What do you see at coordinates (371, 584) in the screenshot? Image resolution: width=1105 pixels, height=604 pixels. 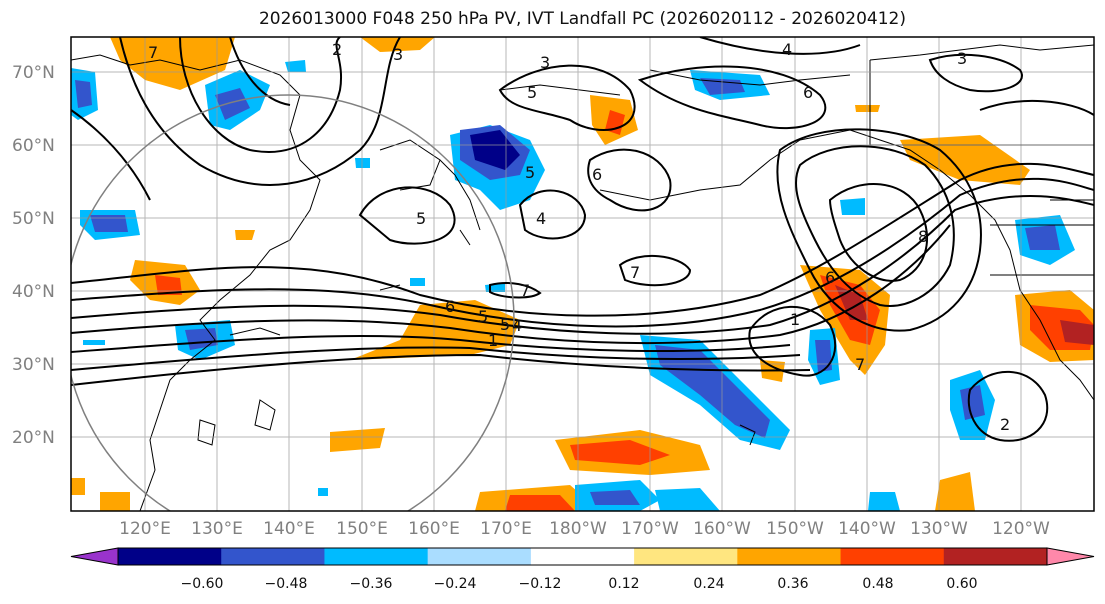 I see `colorbar-tick-label: −0.36` at bounding box center [371, 584].